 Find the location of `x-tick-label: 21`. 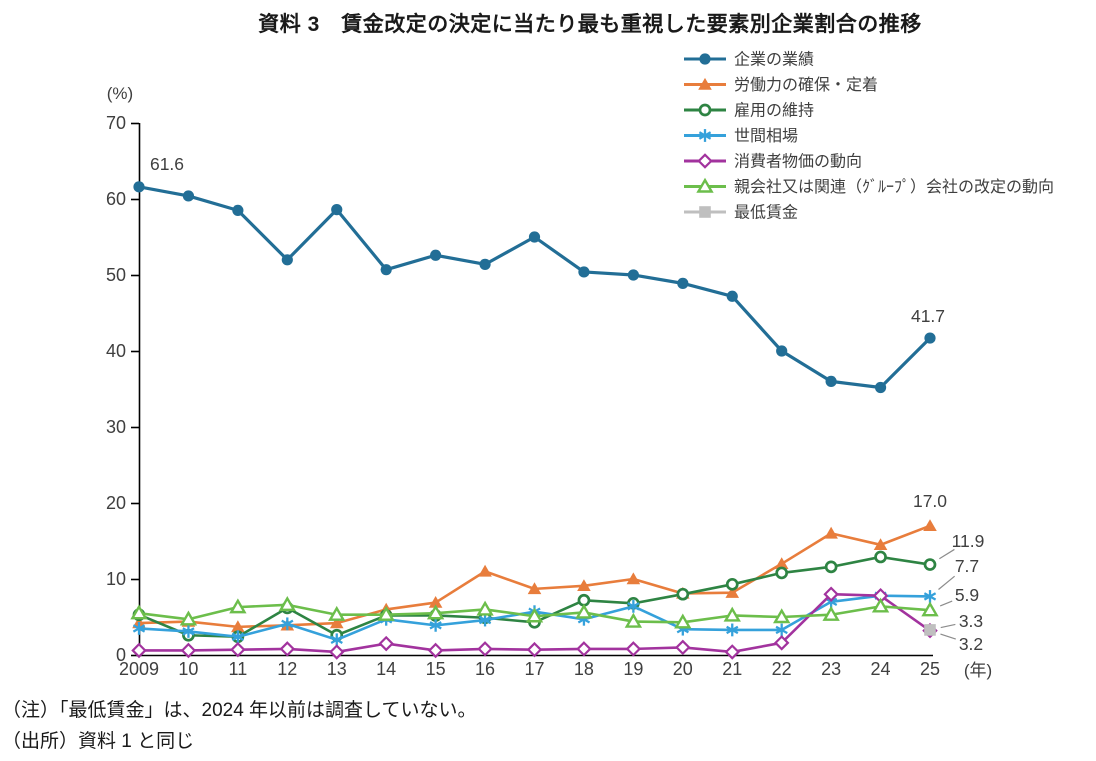

x-tick-label: 21 is located at coordinates (732, 669).